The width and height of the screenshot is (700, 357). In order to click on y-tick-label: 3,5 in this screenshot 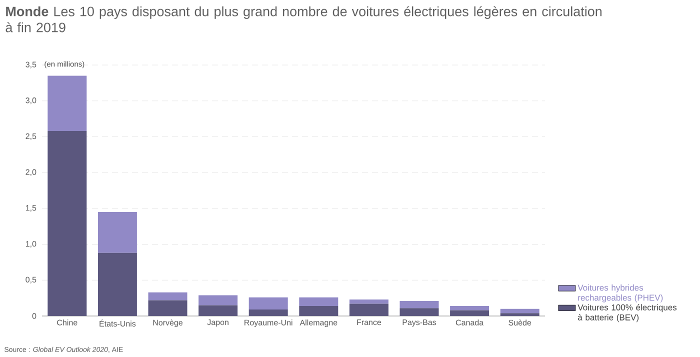, I will do `click(31, 65)`.